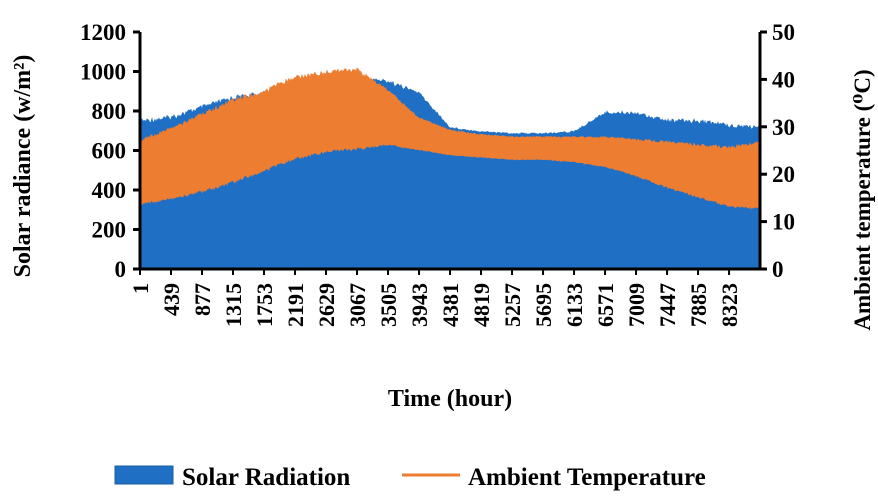 This screenshot has width=878, height=497. What do you see at coordinates (140, 288) in the screenshot?
I see `x-tick-label: 1` at bounding box center [140, 288].